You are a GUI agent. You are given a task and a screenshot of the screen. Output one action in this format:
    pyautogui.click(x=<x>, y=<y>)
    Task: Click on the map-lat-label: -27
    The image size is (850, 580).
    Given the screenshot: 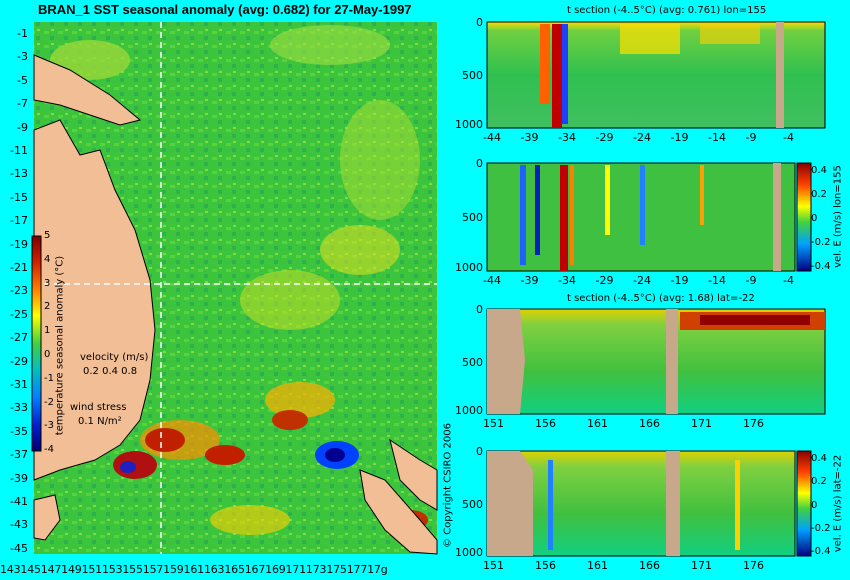 What is the action you would take?
    pyautogui.click(x=19, y=338)
    